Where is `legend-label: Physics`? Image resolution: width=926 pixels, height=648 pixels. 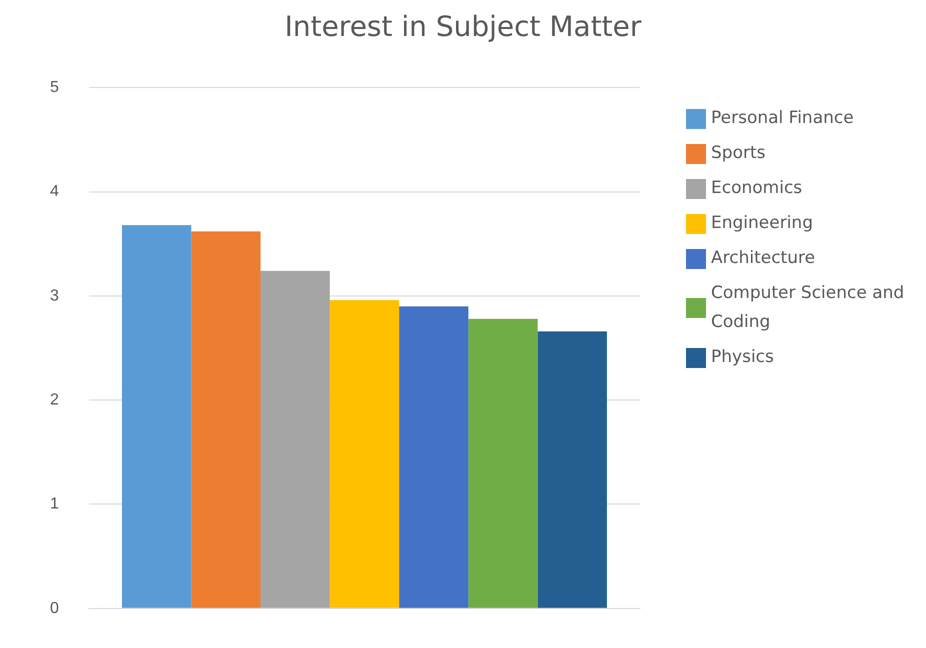
legend-label: Physics is located at coordinates (742, 357).